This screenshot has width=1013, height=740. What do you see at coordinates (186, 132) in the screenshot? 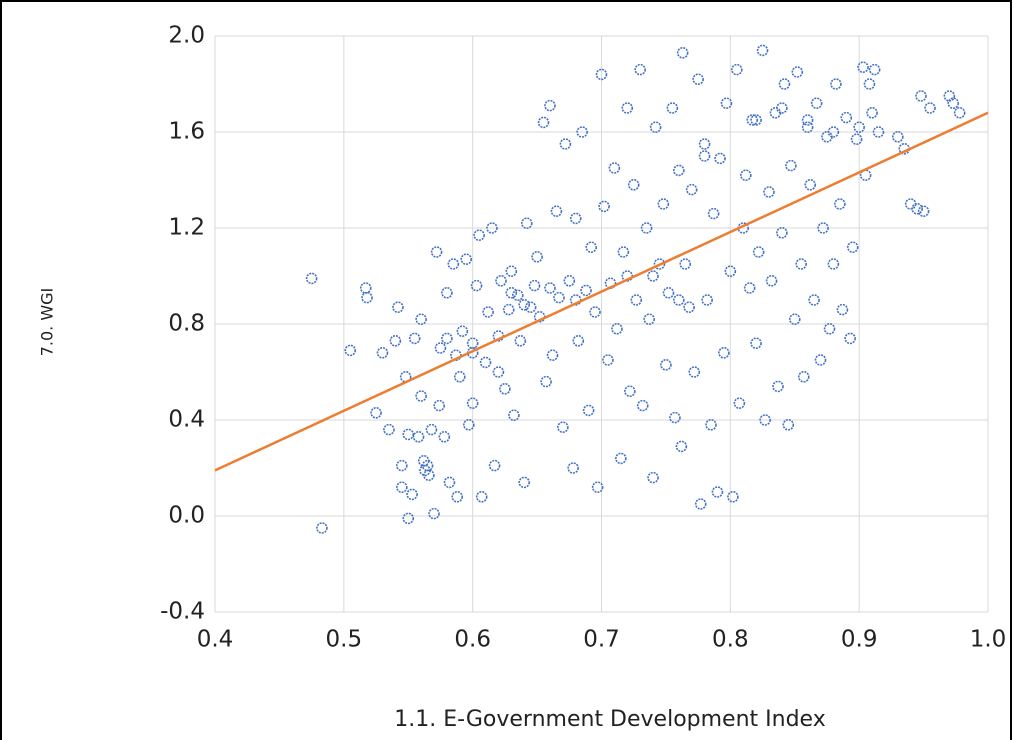
I see `y-tick-label: 1.6` at bounding box center [186, 132].